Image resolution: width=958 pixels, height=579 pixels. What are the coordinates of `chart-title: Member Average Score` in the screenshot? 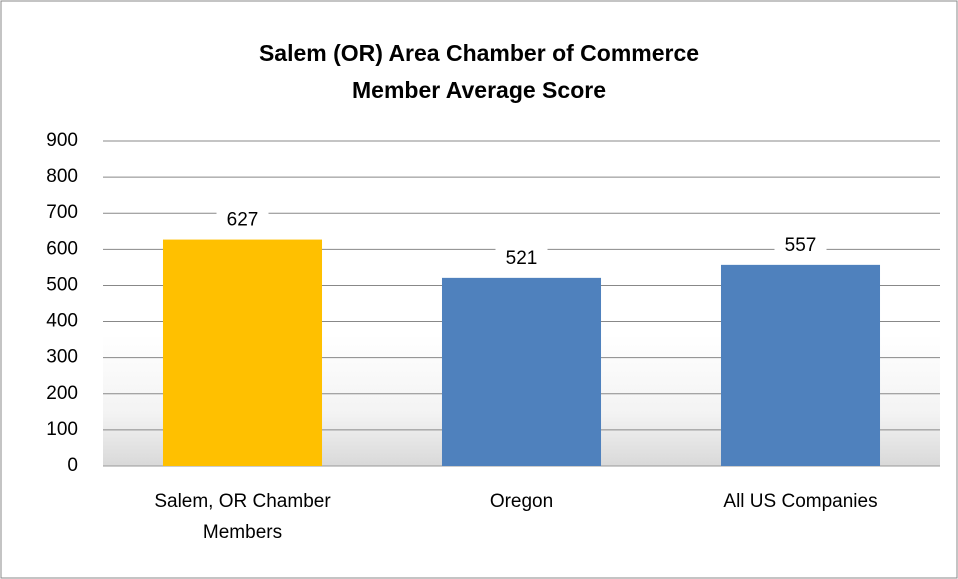 It's located at (479, 90).